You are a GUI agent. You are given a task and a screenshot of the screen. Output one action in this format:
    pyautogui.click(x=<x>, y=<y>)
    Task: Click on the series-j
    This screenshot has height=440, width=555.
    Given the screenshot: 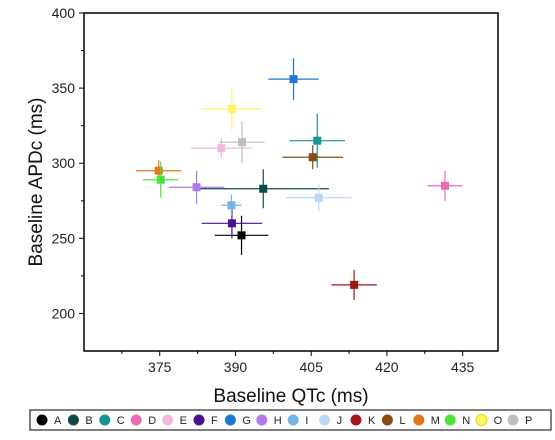 What is the action you would take?
    pyautogui.click(x=318, y=198)
    